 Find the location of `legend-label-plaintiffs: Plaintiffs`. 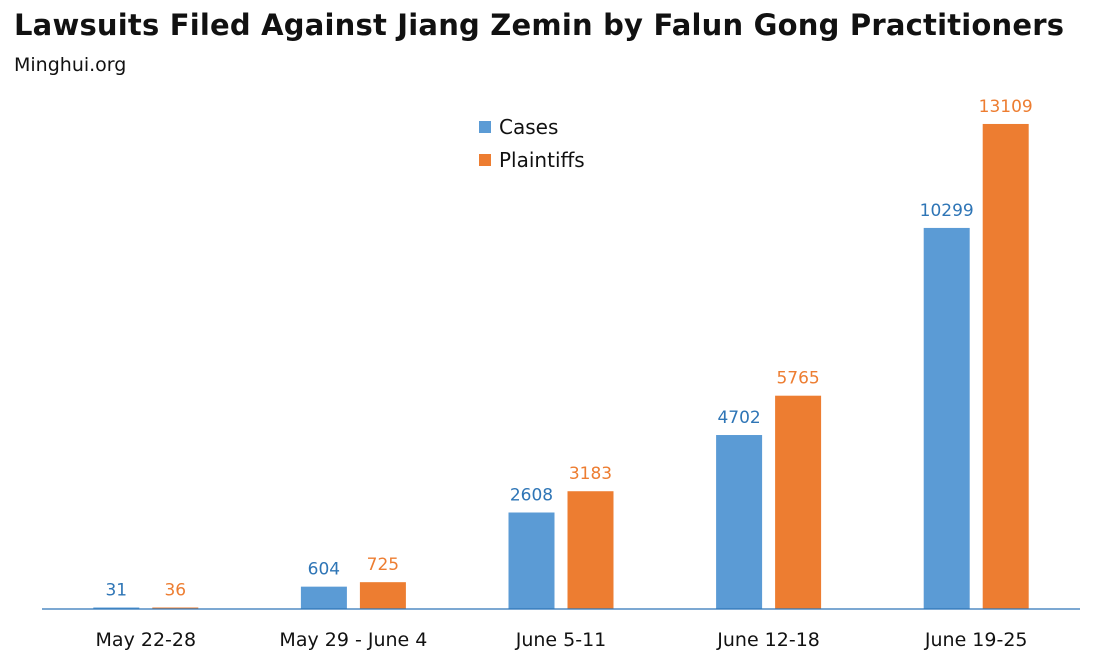

legend-label-plaintiffs: Plaintiffs is located at coordinates (542, 160).